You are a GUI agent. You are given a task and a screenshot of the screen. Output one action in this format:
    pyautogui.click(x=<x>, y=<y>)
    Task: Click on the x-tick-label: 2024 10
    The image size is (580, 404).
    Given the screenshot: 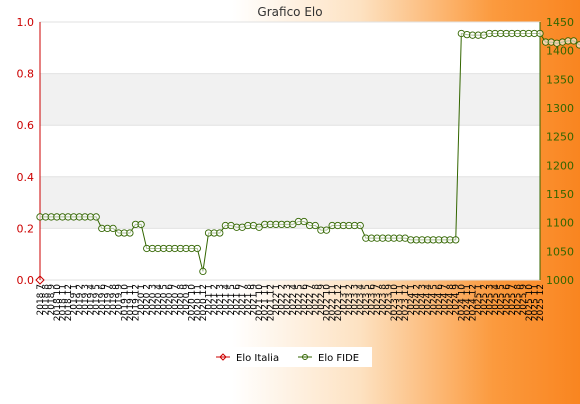 What is the action you would take?
    pyautogui.click(x=462, y=302)
    